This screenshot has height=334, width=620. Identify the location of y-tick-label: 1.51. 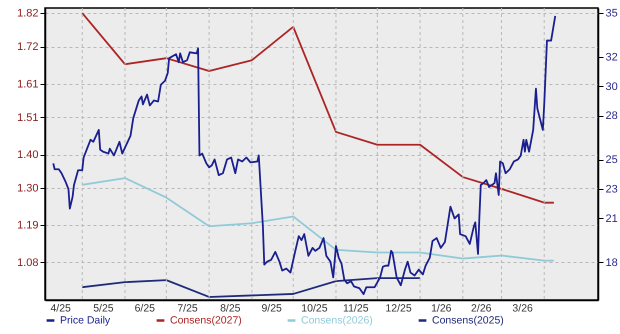
(27, 118).